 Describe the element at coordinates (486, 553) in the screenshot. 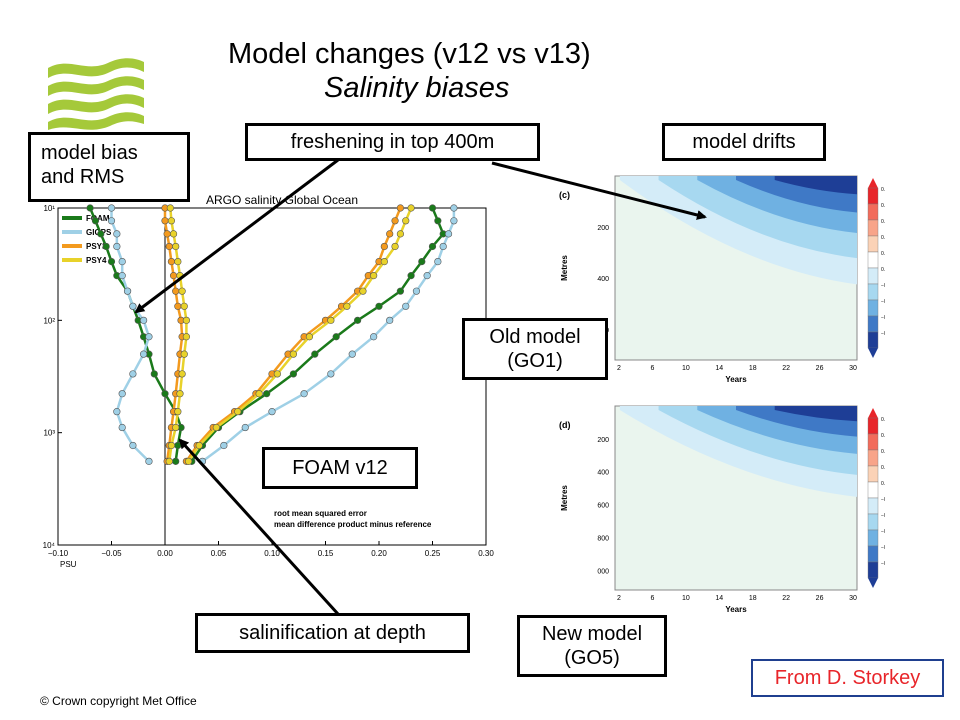

I see `x-tick-label: 0.30` at that location.